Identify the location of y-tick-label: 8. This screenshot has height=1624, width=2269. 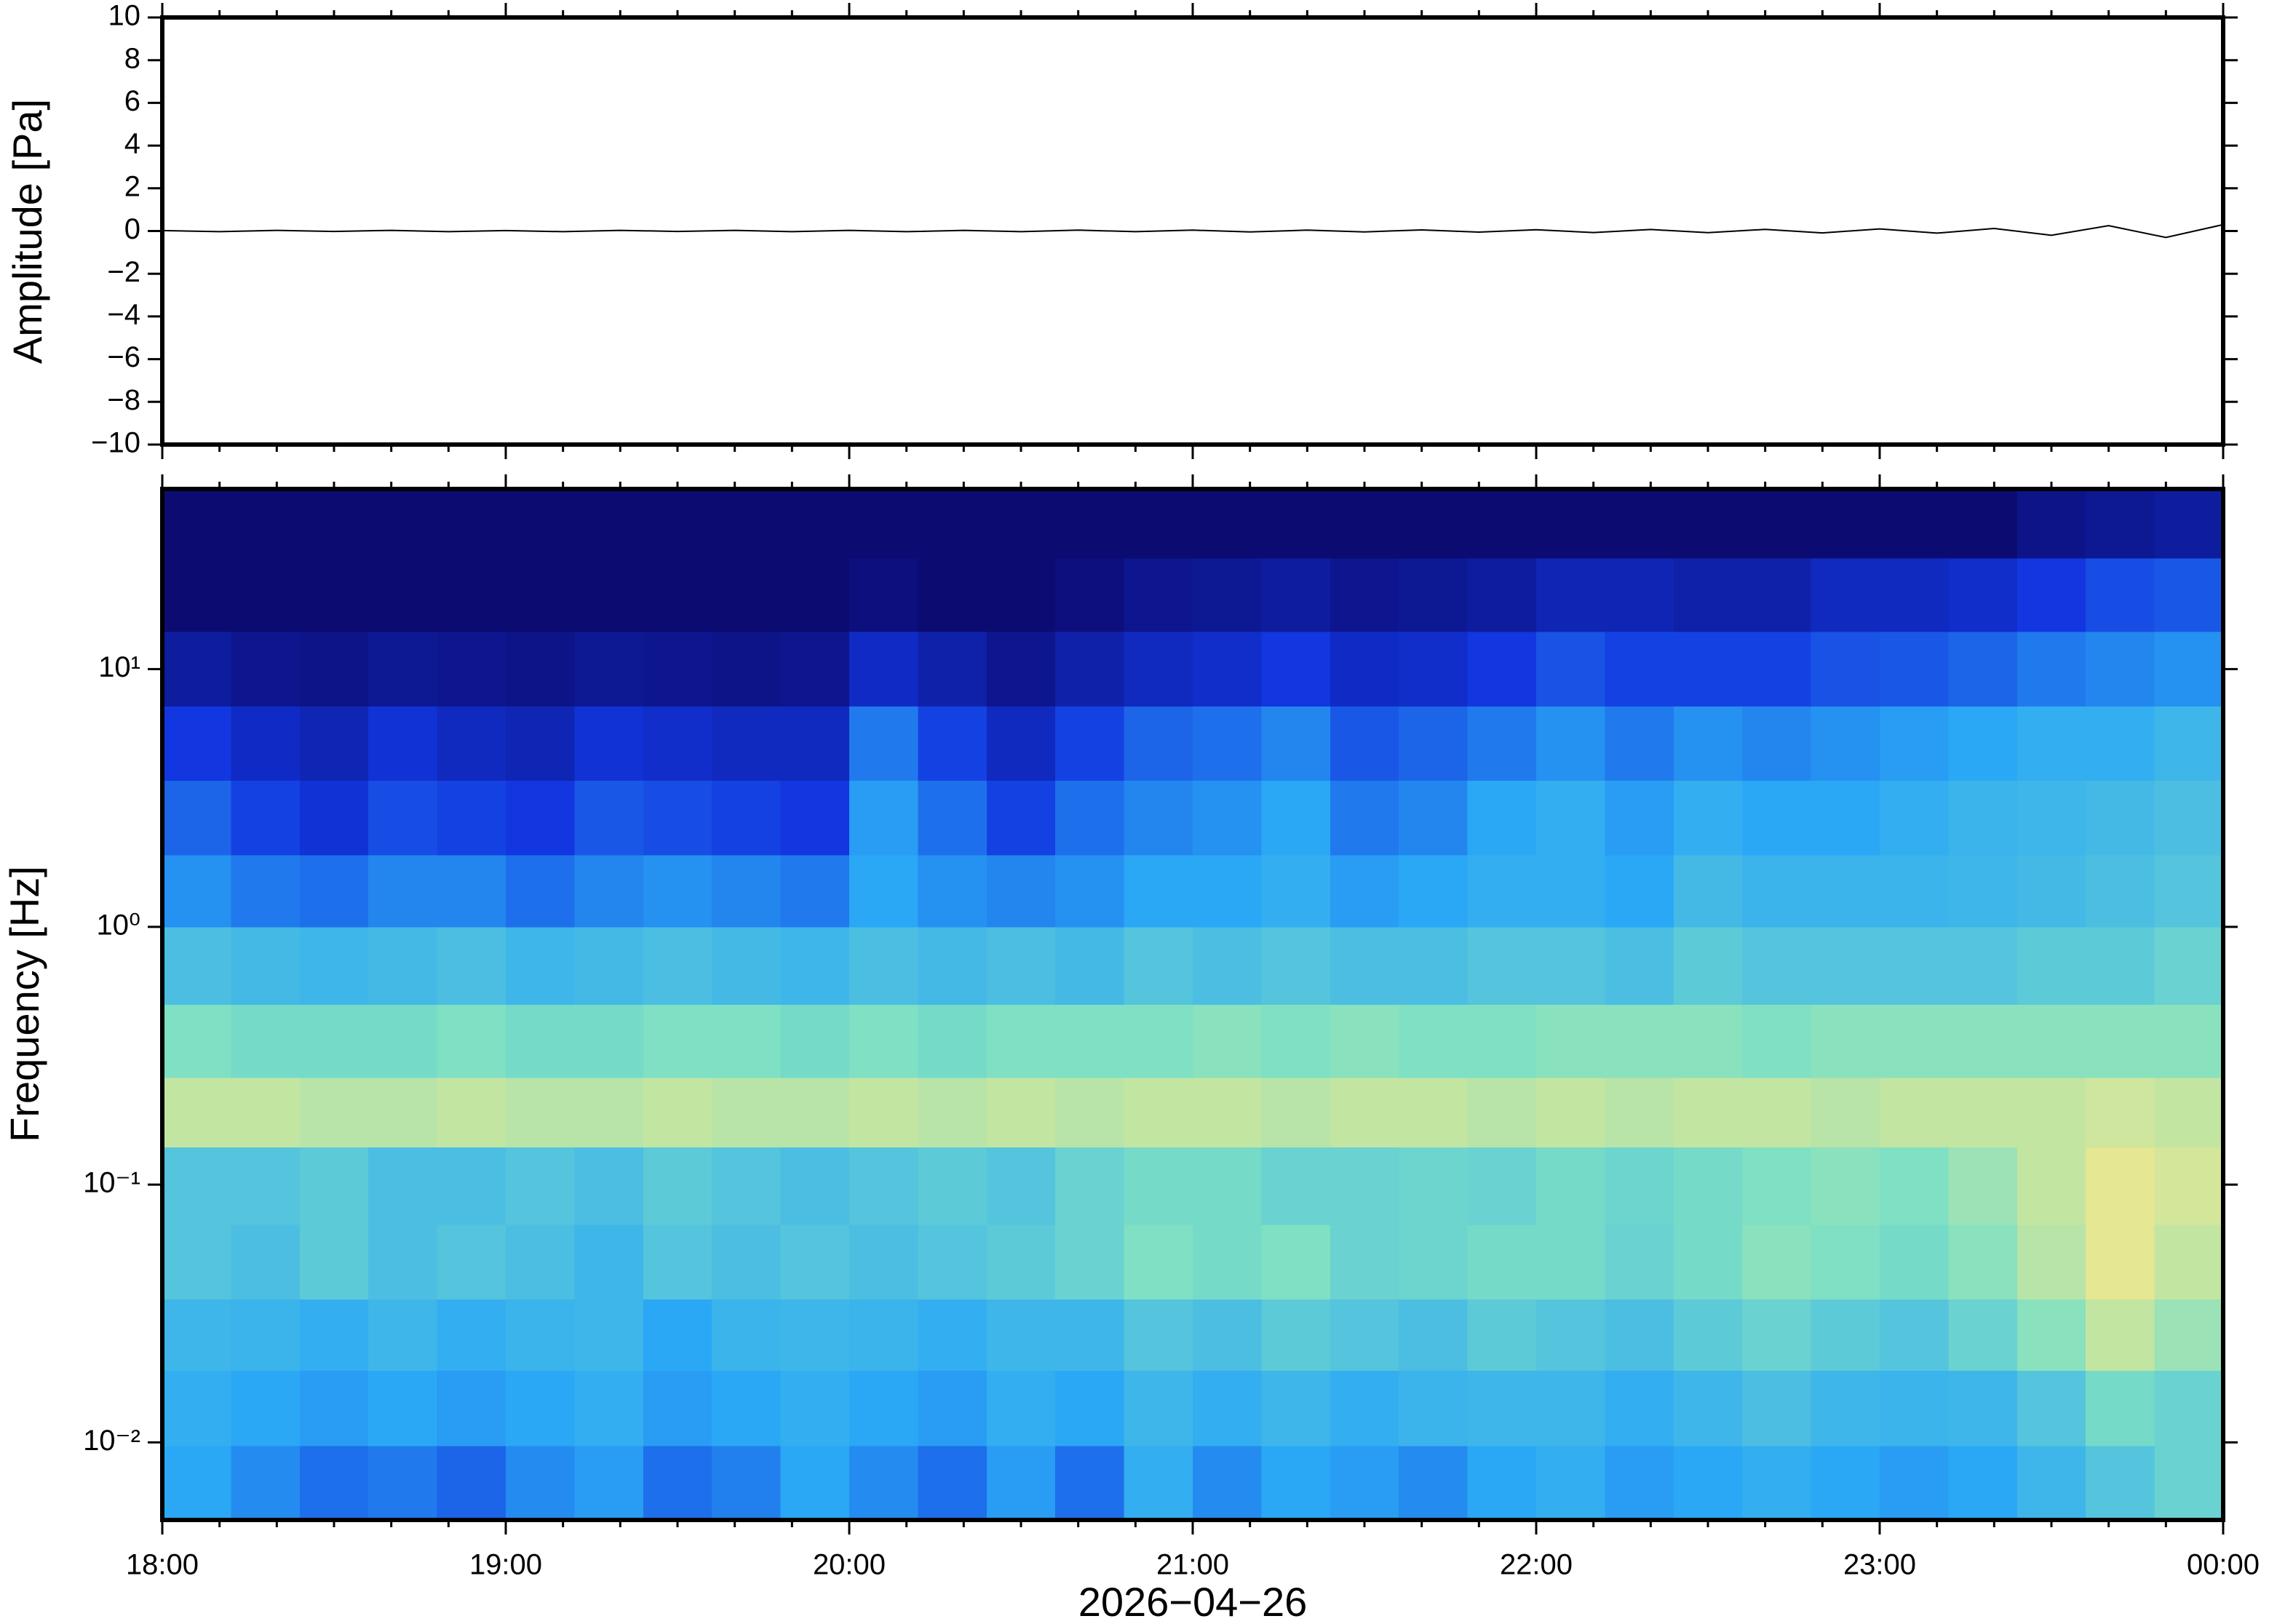
(132, 58).